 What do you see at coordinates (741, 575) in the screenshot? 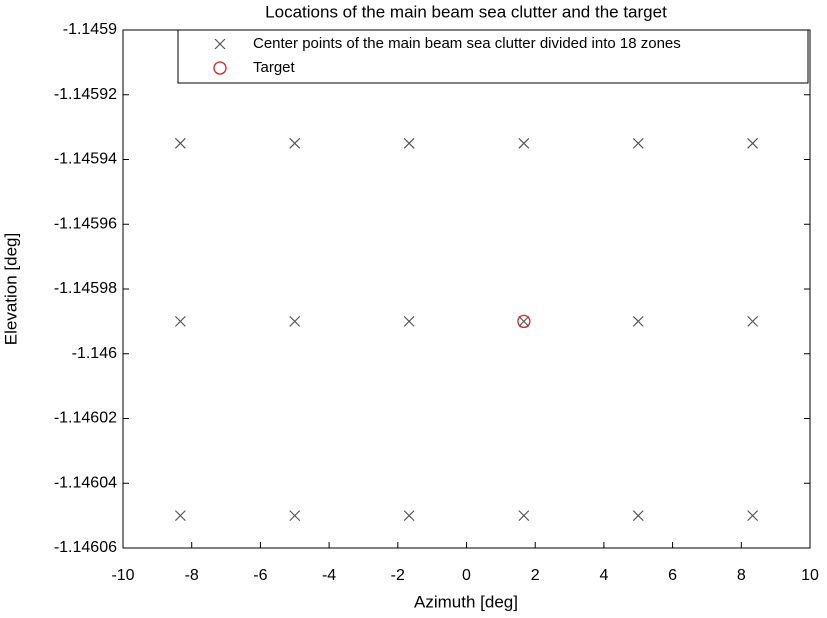
I see `x-tick-label: 8` at bounding box center [741, 575].